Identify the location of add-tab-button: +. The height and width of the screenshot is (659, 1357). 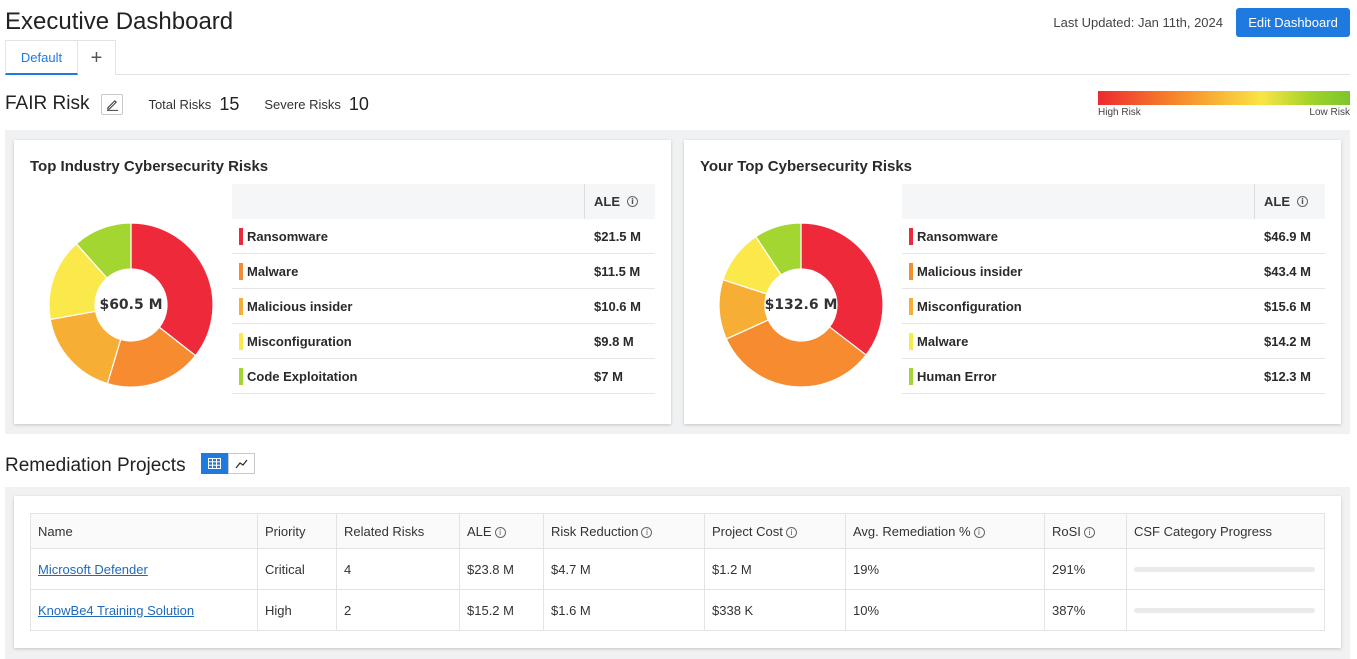
(97, 57).